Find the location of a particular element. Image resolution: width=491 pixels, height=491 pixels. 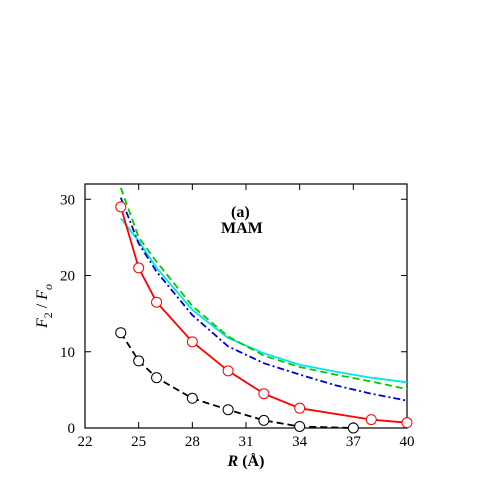

y-axis-label: F2 / Fo is located at coordinates (44, 306).